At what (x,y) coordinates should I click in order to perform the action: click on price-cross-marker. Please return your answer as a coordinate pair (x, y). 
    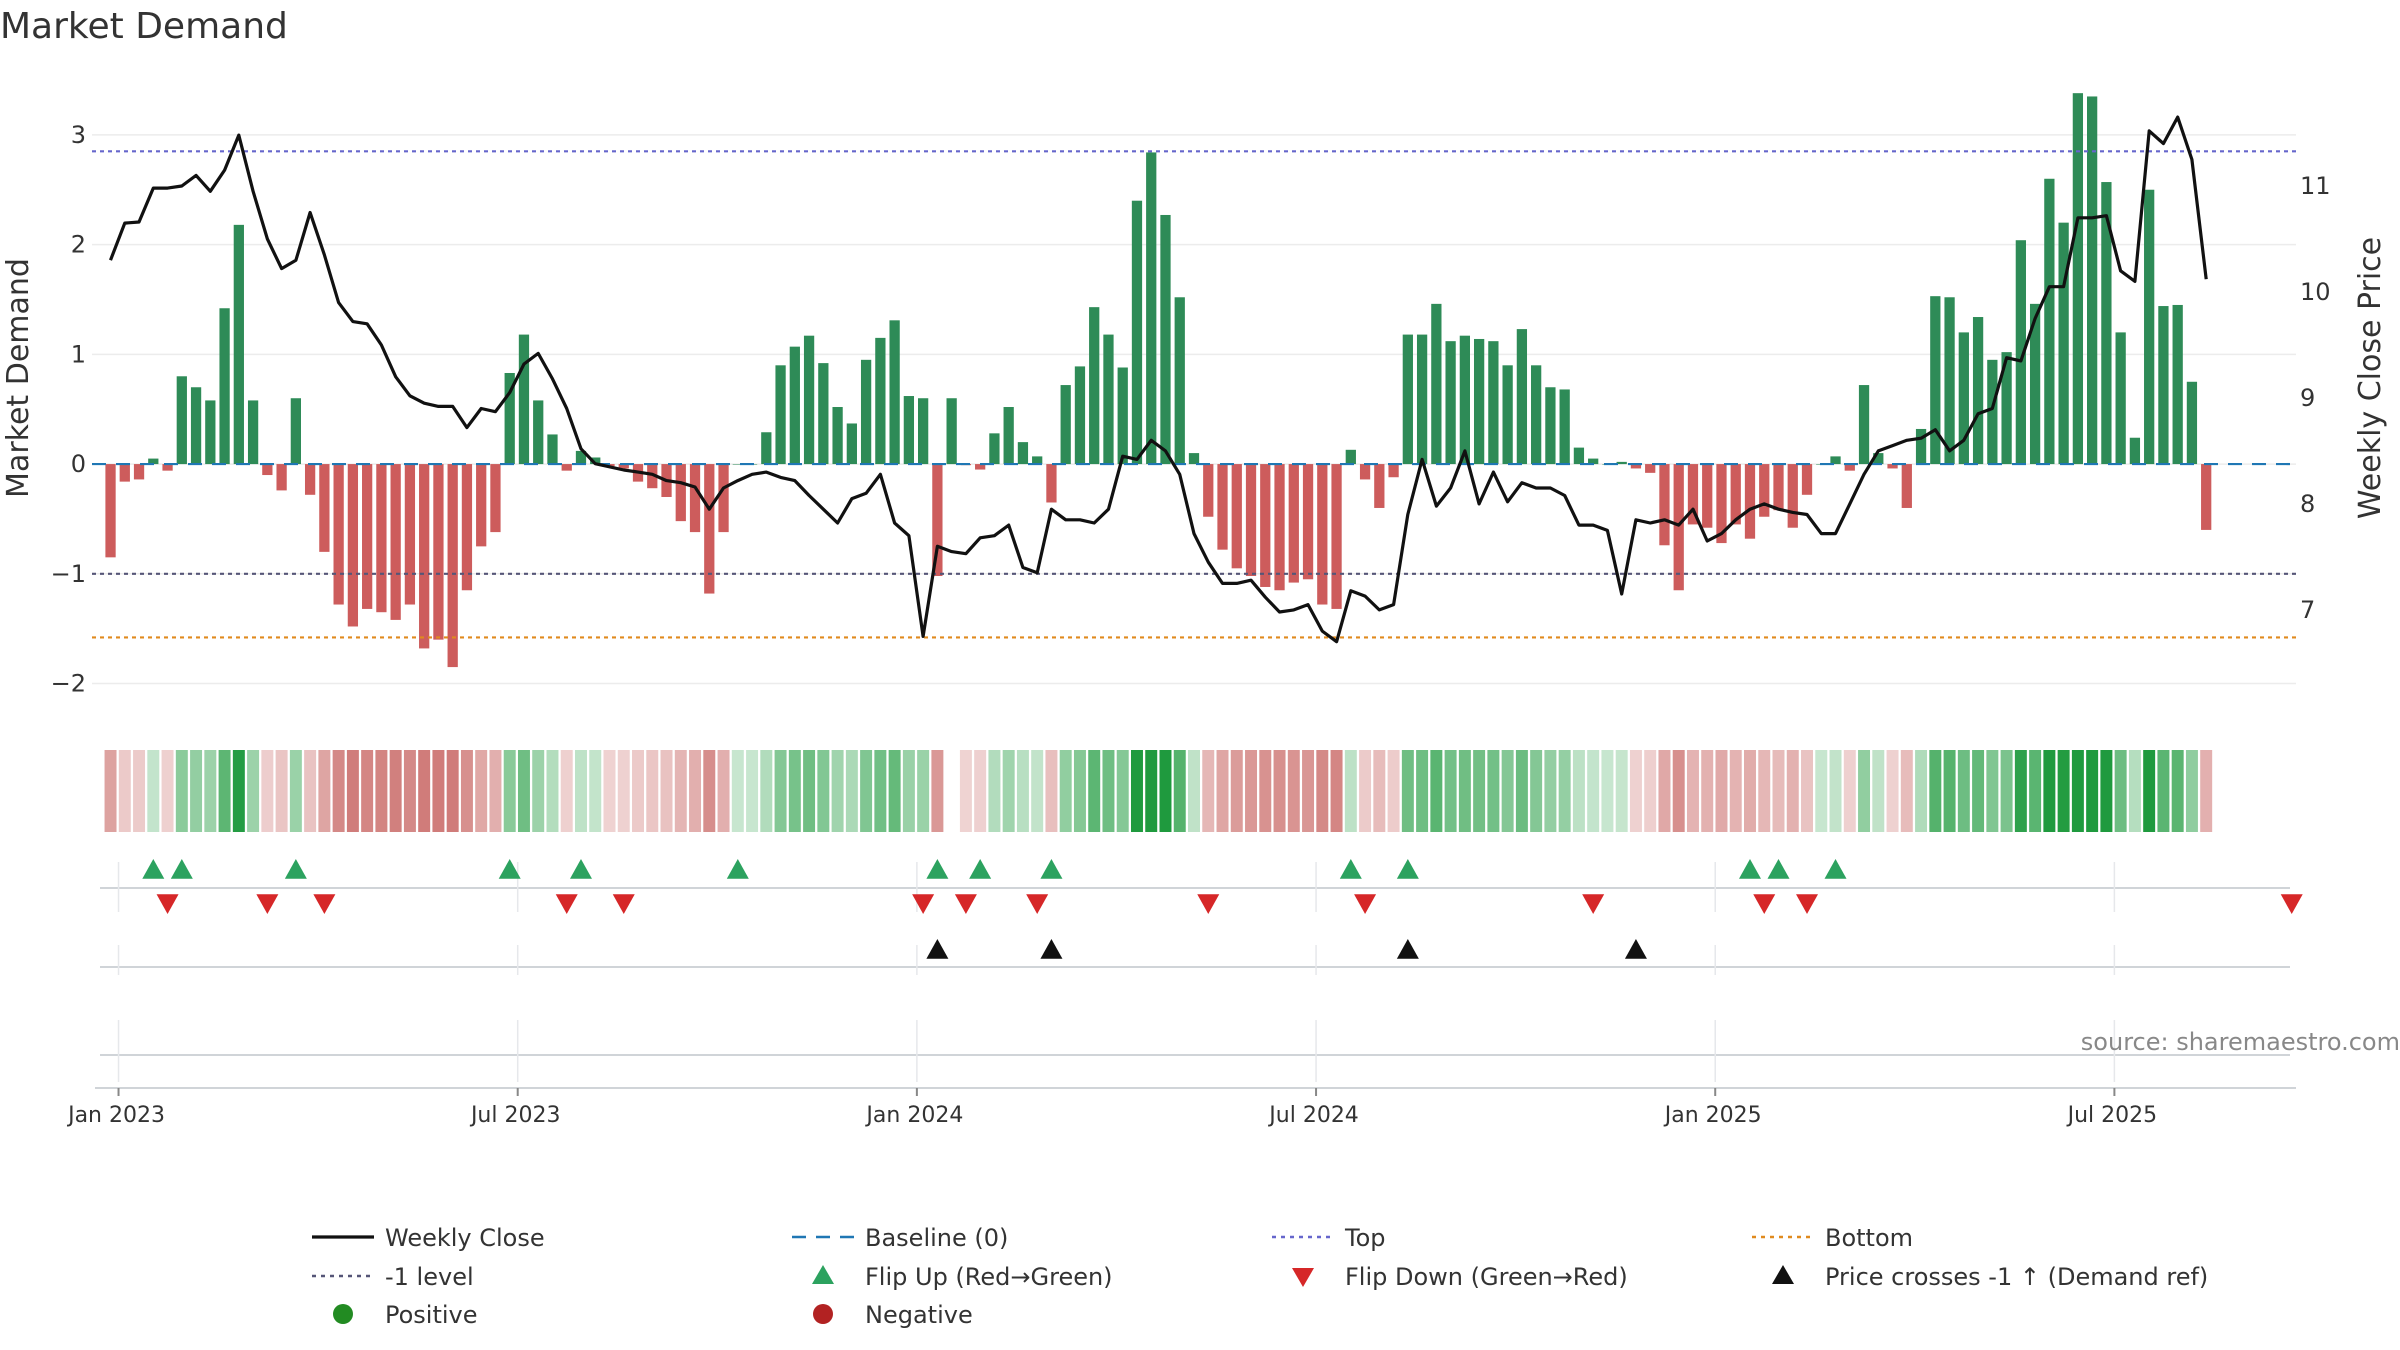
    Looking at the image, I should click on (1635, 949).